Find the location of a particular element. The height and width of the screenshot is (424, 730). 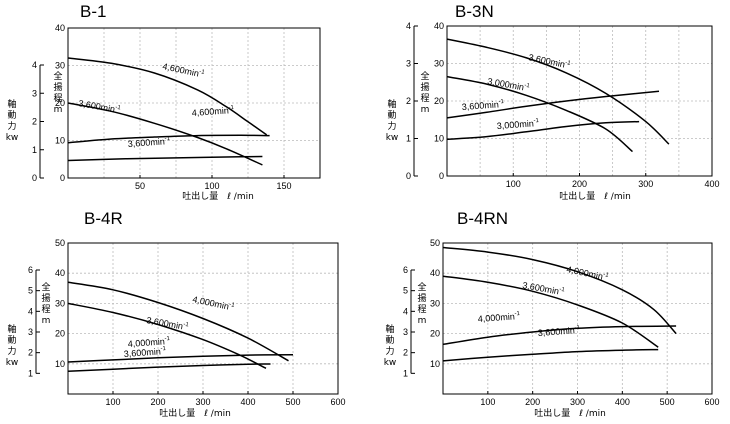

curve-label-text: 3,000min is located at coordinates (506, 84).